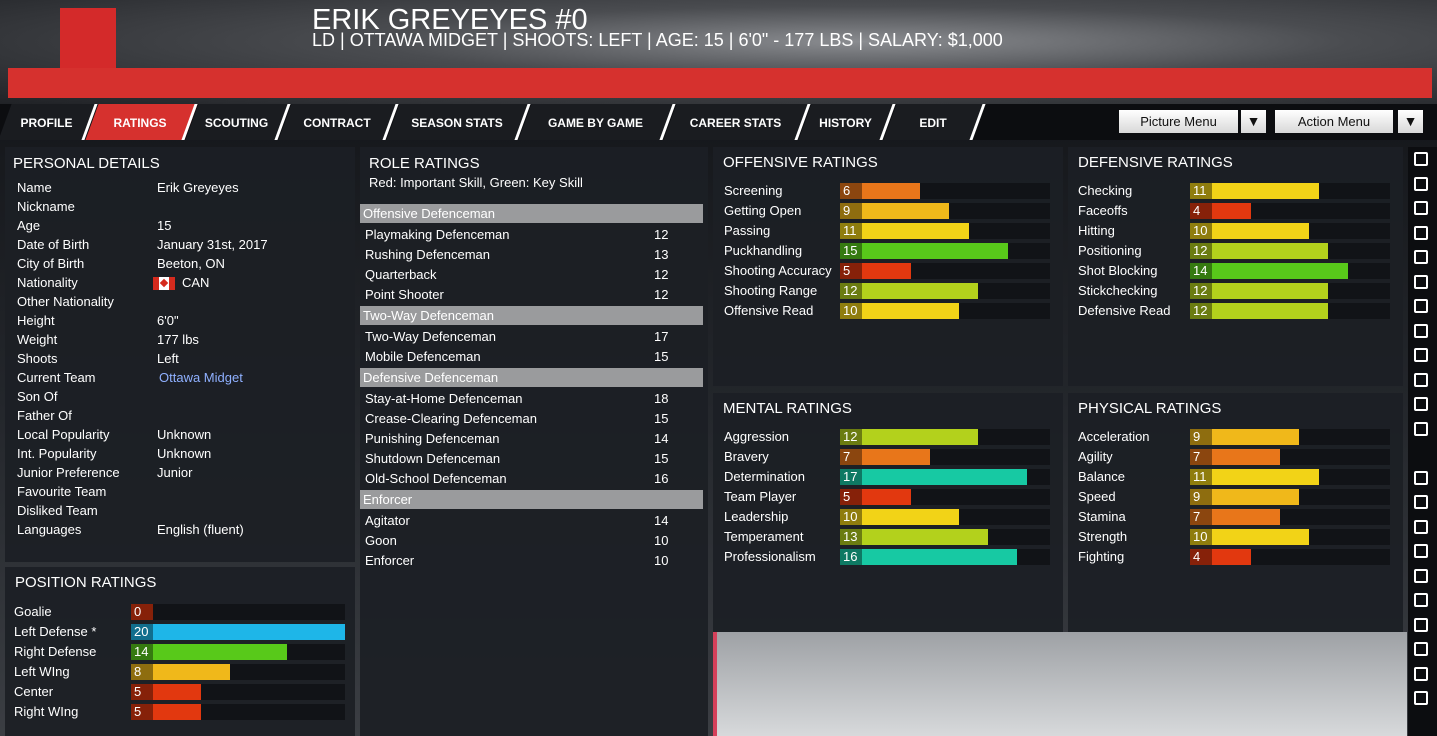 The image size is (1437, 736). Describe the element at coordinates (36, 320) in the screenshot. I see `detail-label: Height` at that location.